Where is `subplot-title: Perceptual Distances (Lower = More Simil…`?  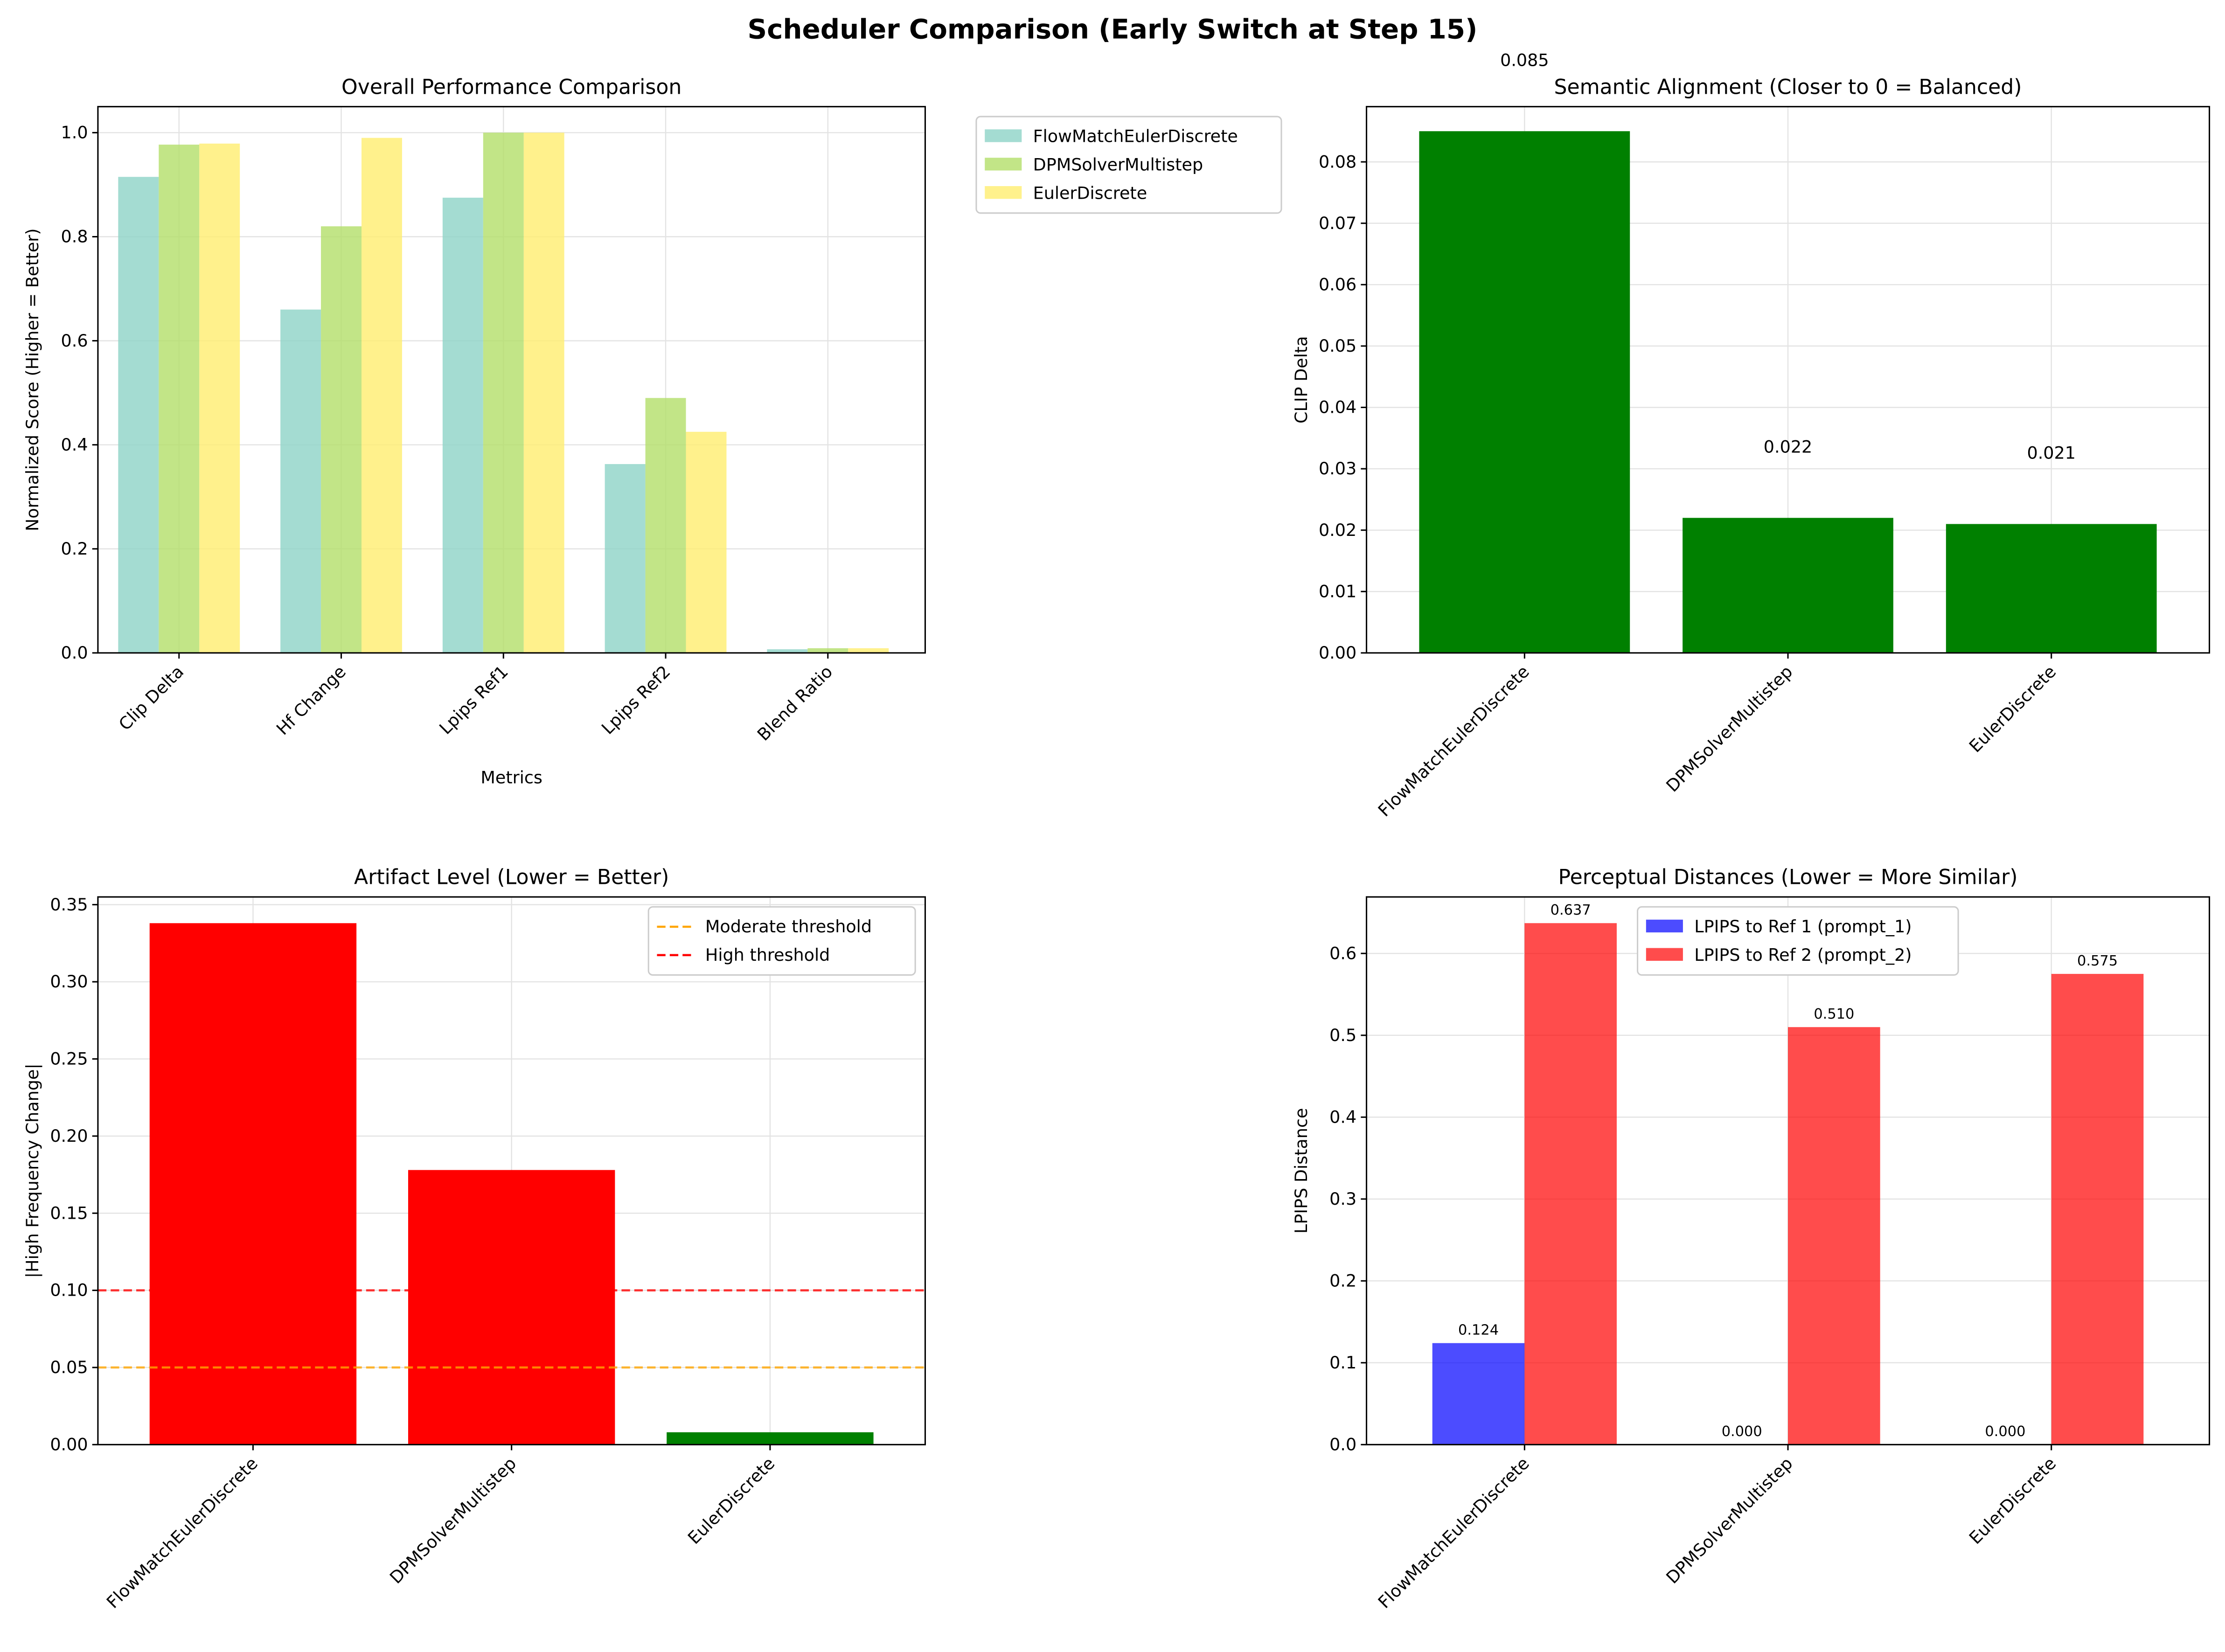
subplot-title: Perceptual Distances (Lower = More Simil… is located at coordinates (1788, 878).